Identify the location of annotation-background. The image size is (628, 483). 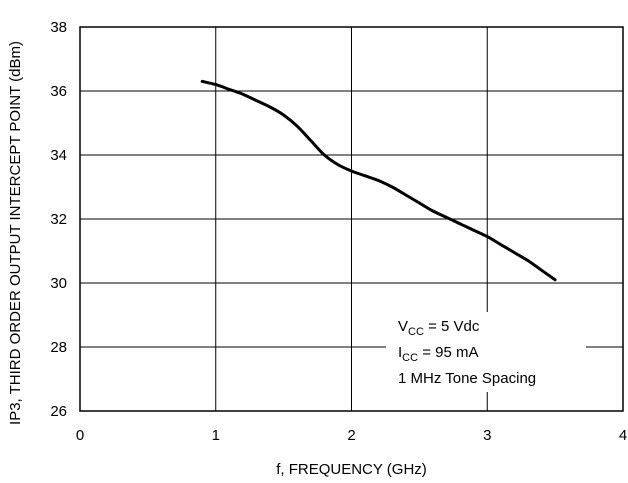
(486, 352).